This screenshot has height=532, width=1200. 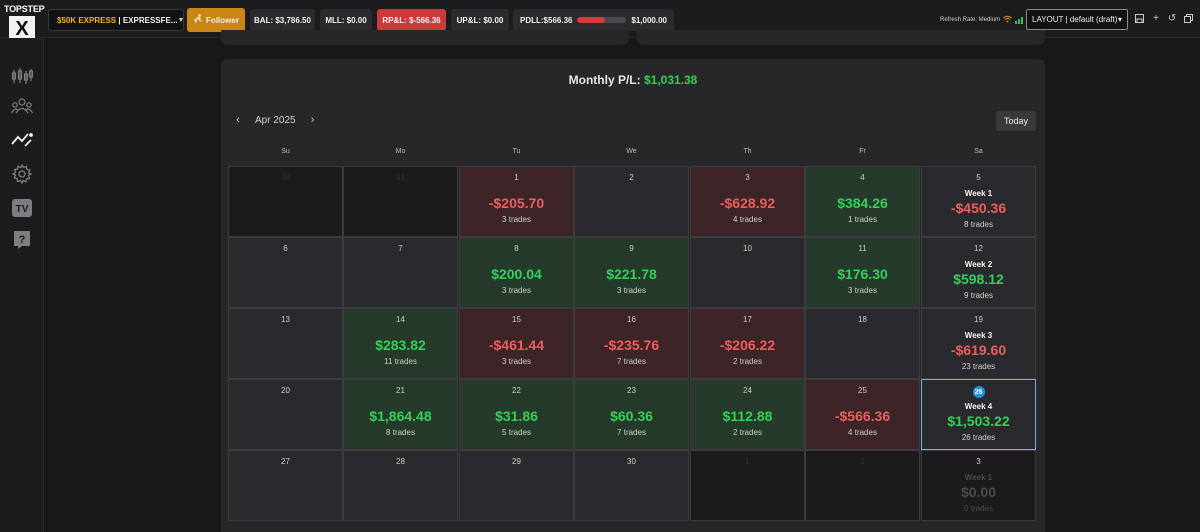 I want to click on day-cell: 6, so click(x=285, y=272).